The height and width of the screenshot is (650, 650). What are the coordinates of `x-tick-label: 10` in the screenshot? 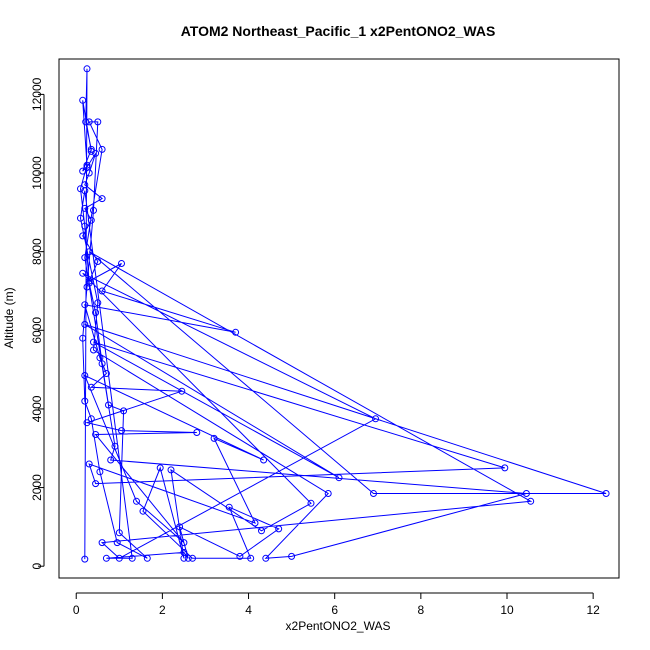 It's located at (507, 610).